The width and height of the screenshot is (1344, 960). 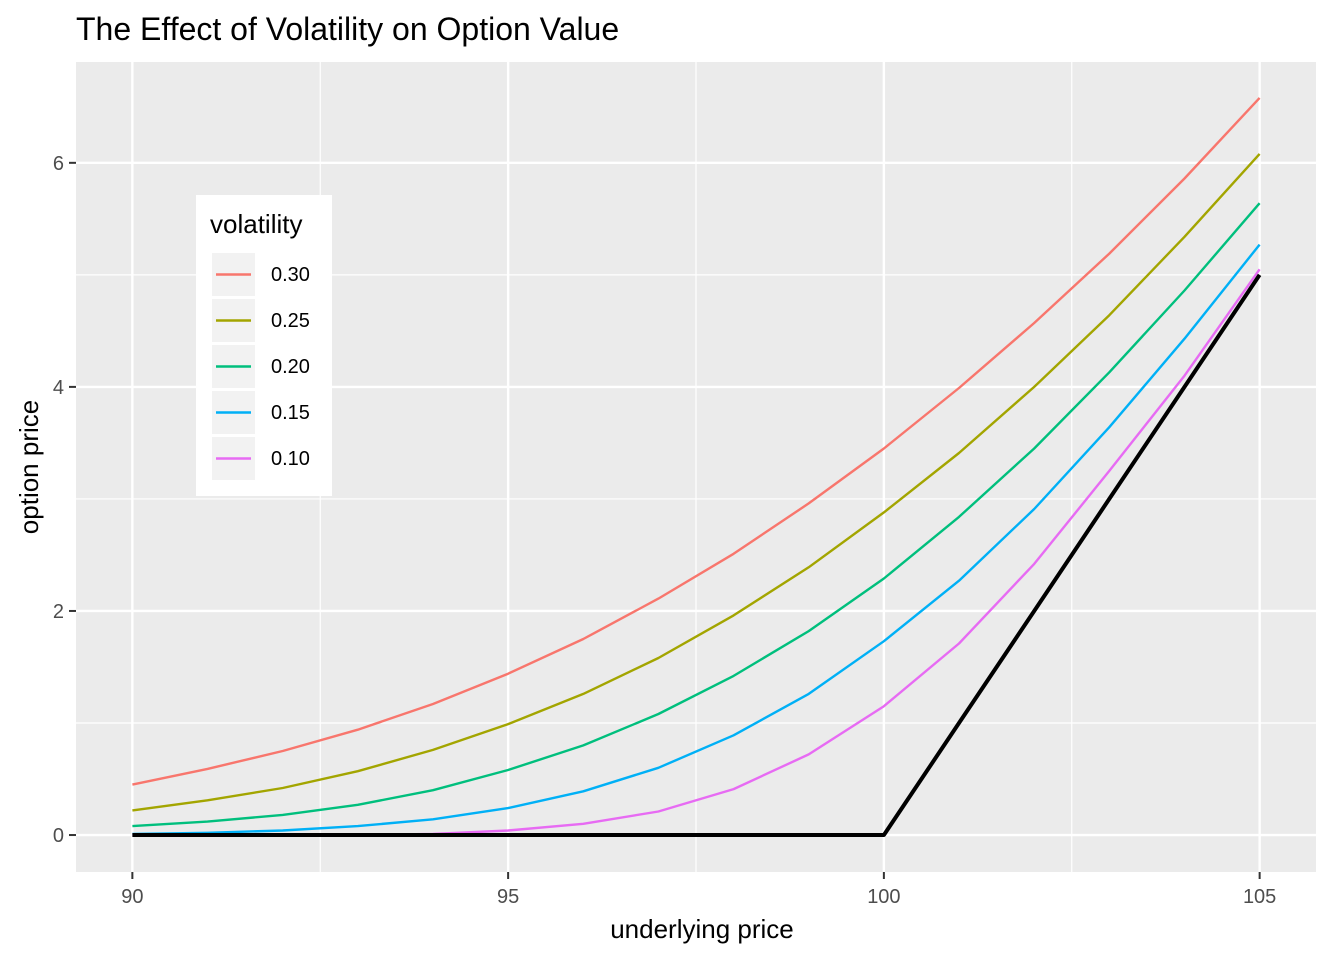 I want to click on y-tick-label: 4, so click(x=58, y=388).